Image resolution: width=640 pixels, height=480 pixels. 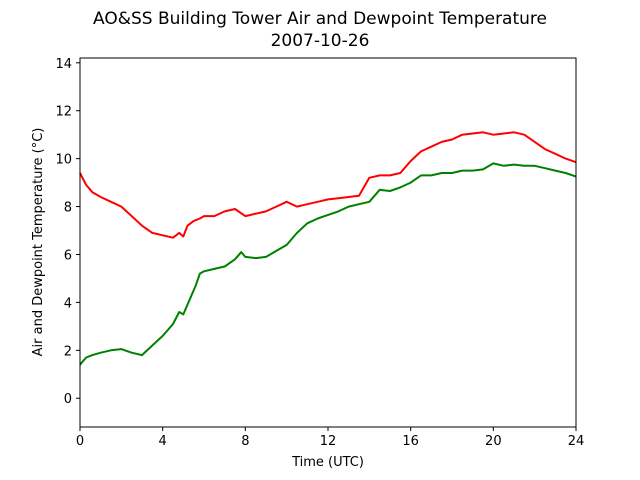 What do you see at coordinates (68, 255) in the screenshot?
I see `y-tick-label: 6` at bounding box center [68, 255].